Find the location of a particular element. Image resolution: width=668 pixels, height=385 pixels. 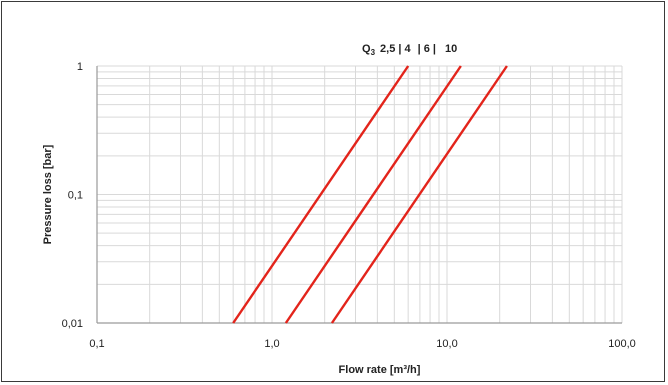

y-axis-title: Pressure loss [bar] is located at coordinates (48, 194).